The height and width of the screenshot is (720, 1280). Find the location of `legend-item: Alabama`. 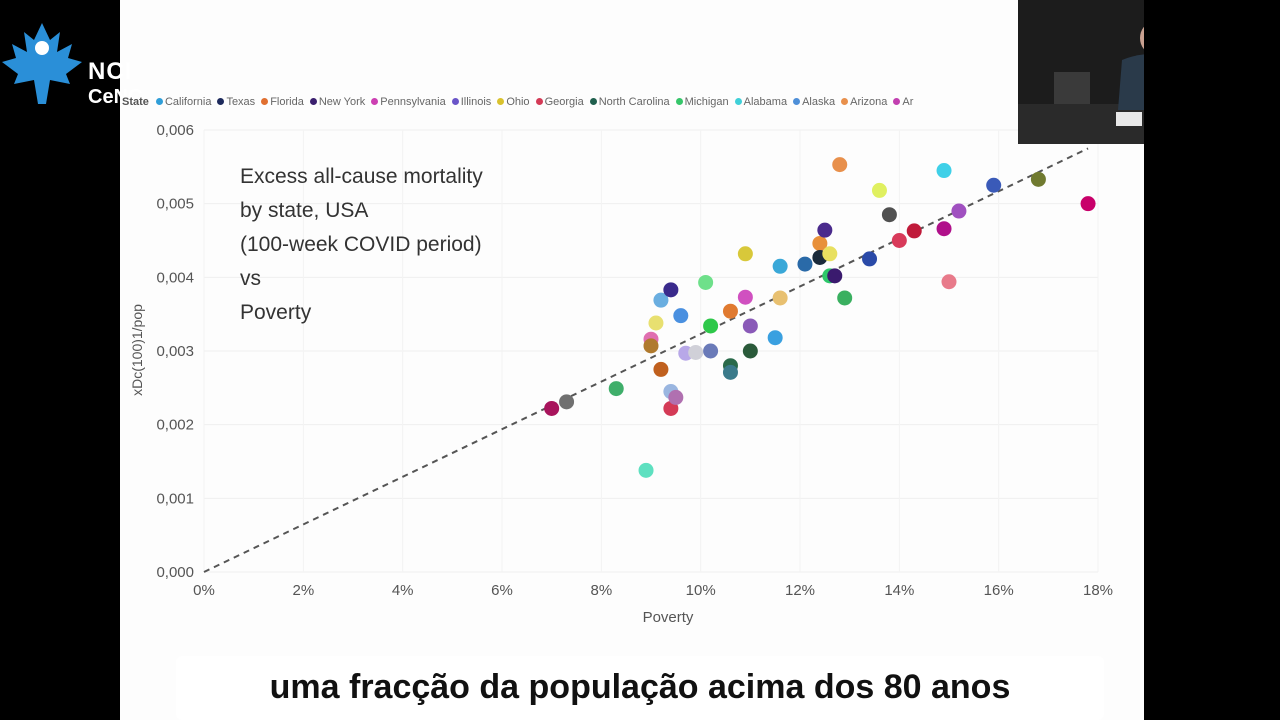

legend-item: Alabama is located at coordinates (761, 102).